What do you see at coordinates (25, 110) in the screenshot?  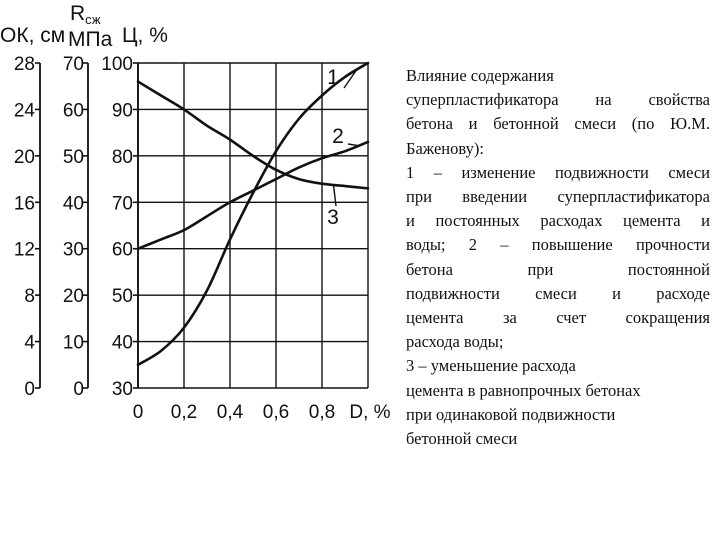 I see `ok-tick-label: 24` at bounding box center [25, 110].